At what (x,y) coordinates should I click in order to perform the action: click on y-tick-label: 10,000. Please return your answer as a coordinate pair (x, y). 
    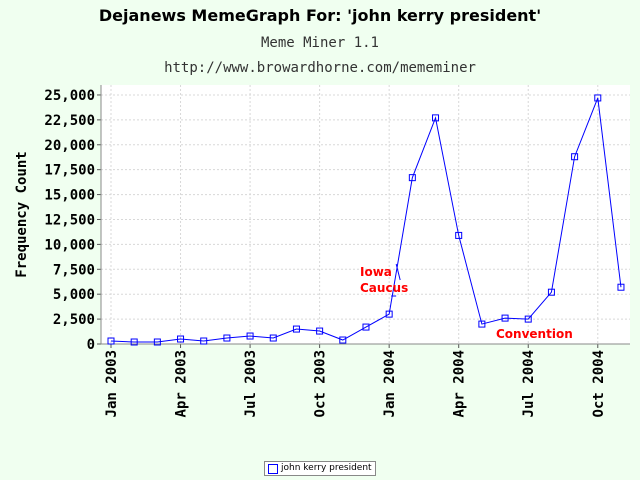
    Looking at the image, I should click on (69, 245).